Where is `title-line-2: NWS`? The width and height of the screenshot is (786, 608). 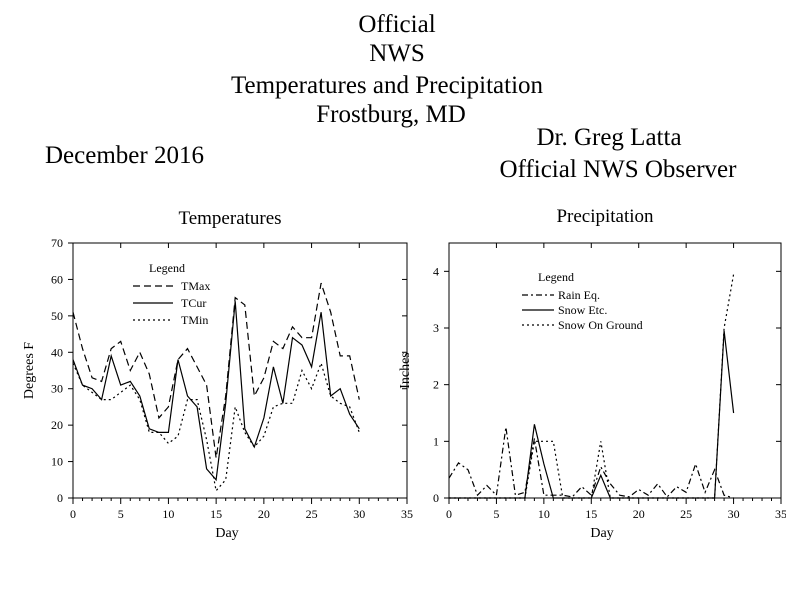
title-line-2: NWS is located at coordinates (397, 53).